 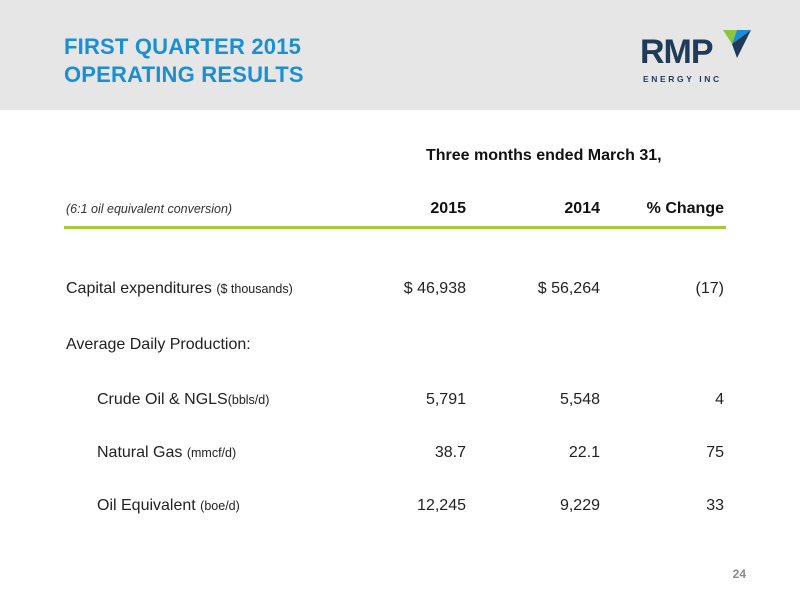 What do you see at coordinates (400, 402) in the screenshot?
I see `table-row-crude-oil: Crude Oil & NGLS(bbls/d) 5,791 5,548 4` at bounding box center [400, 402].